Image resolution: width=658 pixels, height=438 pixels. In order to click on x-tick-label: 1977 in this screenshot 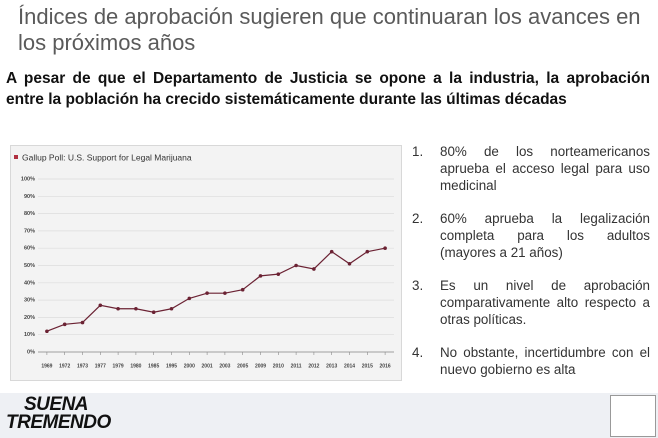, I will do `click(100, 366)`.